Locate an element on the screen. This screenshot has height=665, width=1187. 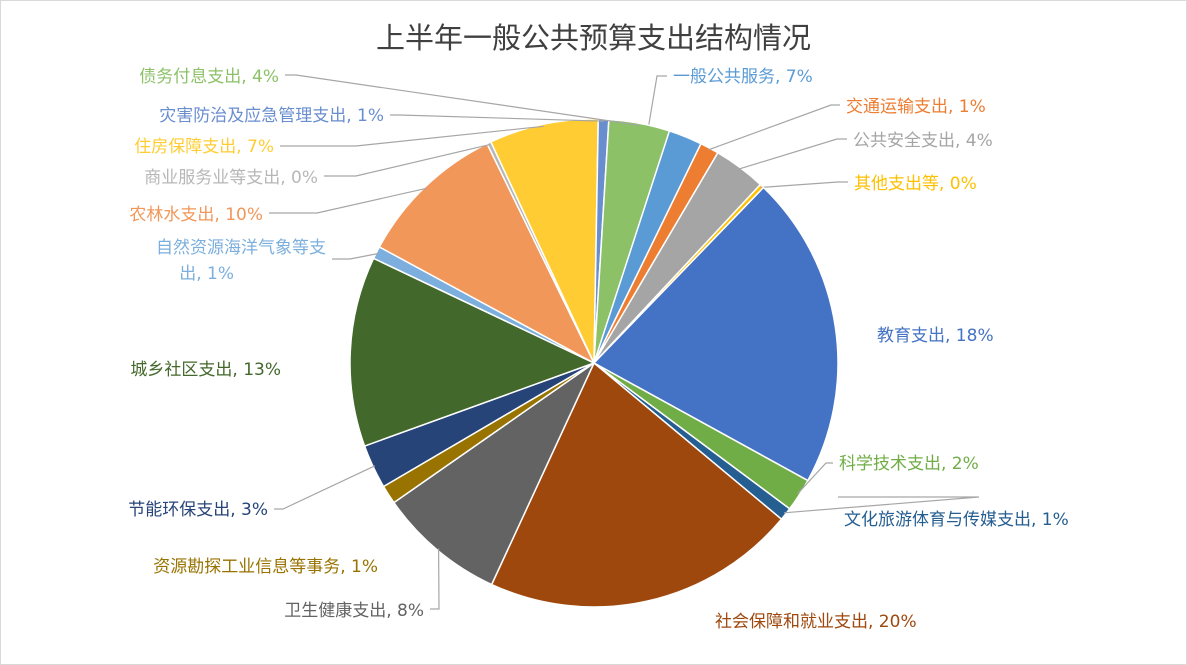
slice-label: 节能环保支出, 3% is located at coordinates (198, 510).